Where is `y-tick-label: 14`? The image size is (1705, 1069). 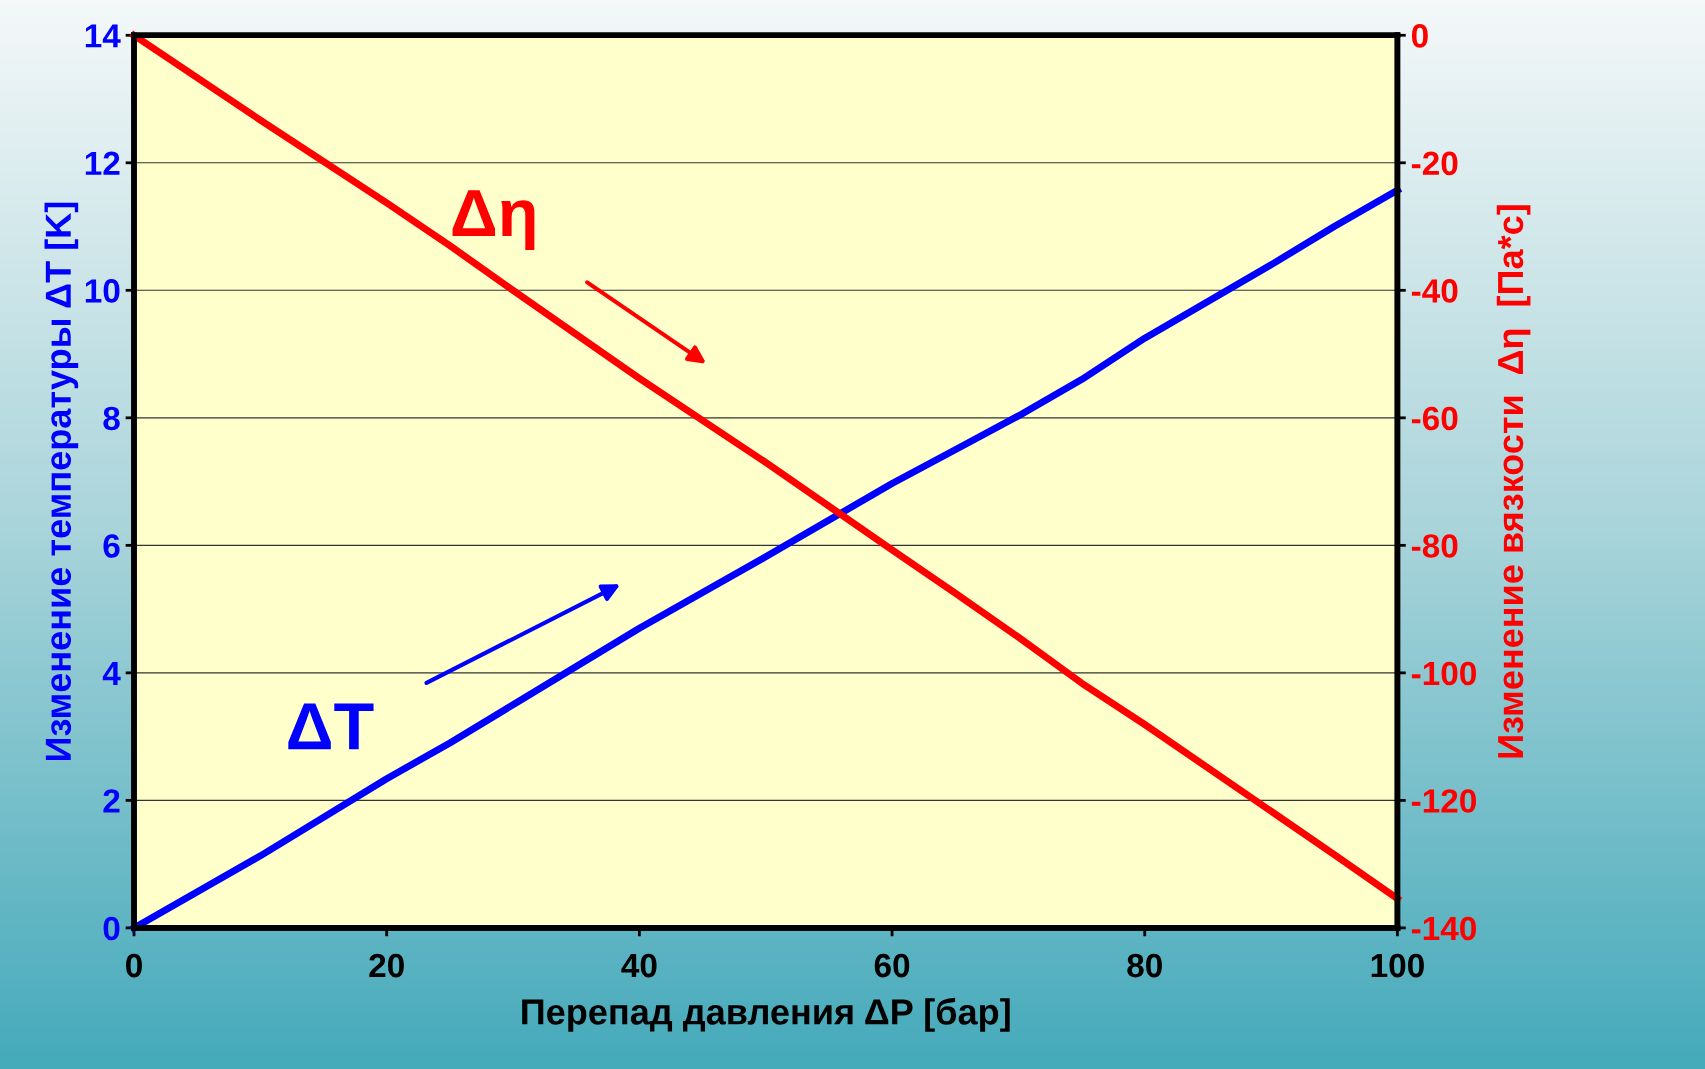 y-tick-label: 14 is located at coordinates (103, 36).